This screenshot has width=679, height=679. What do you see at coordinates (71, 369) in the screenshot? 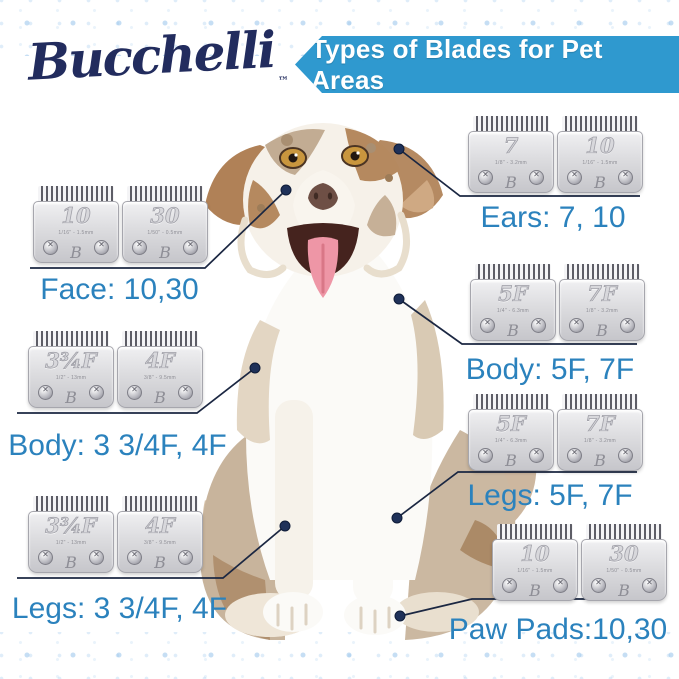
I see `blade-body-334f: 3¾F 1/2" - 13mm B` at bounding box center [71, 369].